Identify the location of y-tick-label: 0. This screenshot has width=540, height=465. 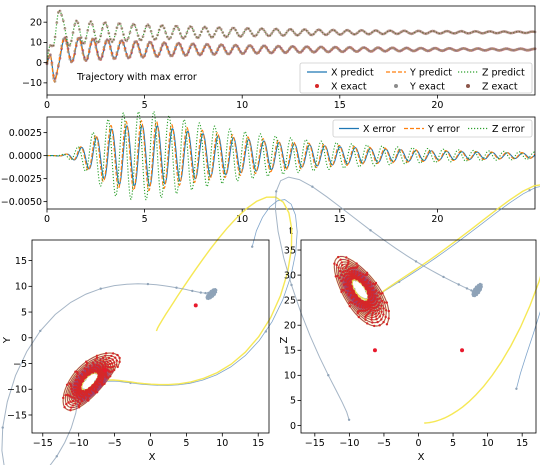
(293, 426).